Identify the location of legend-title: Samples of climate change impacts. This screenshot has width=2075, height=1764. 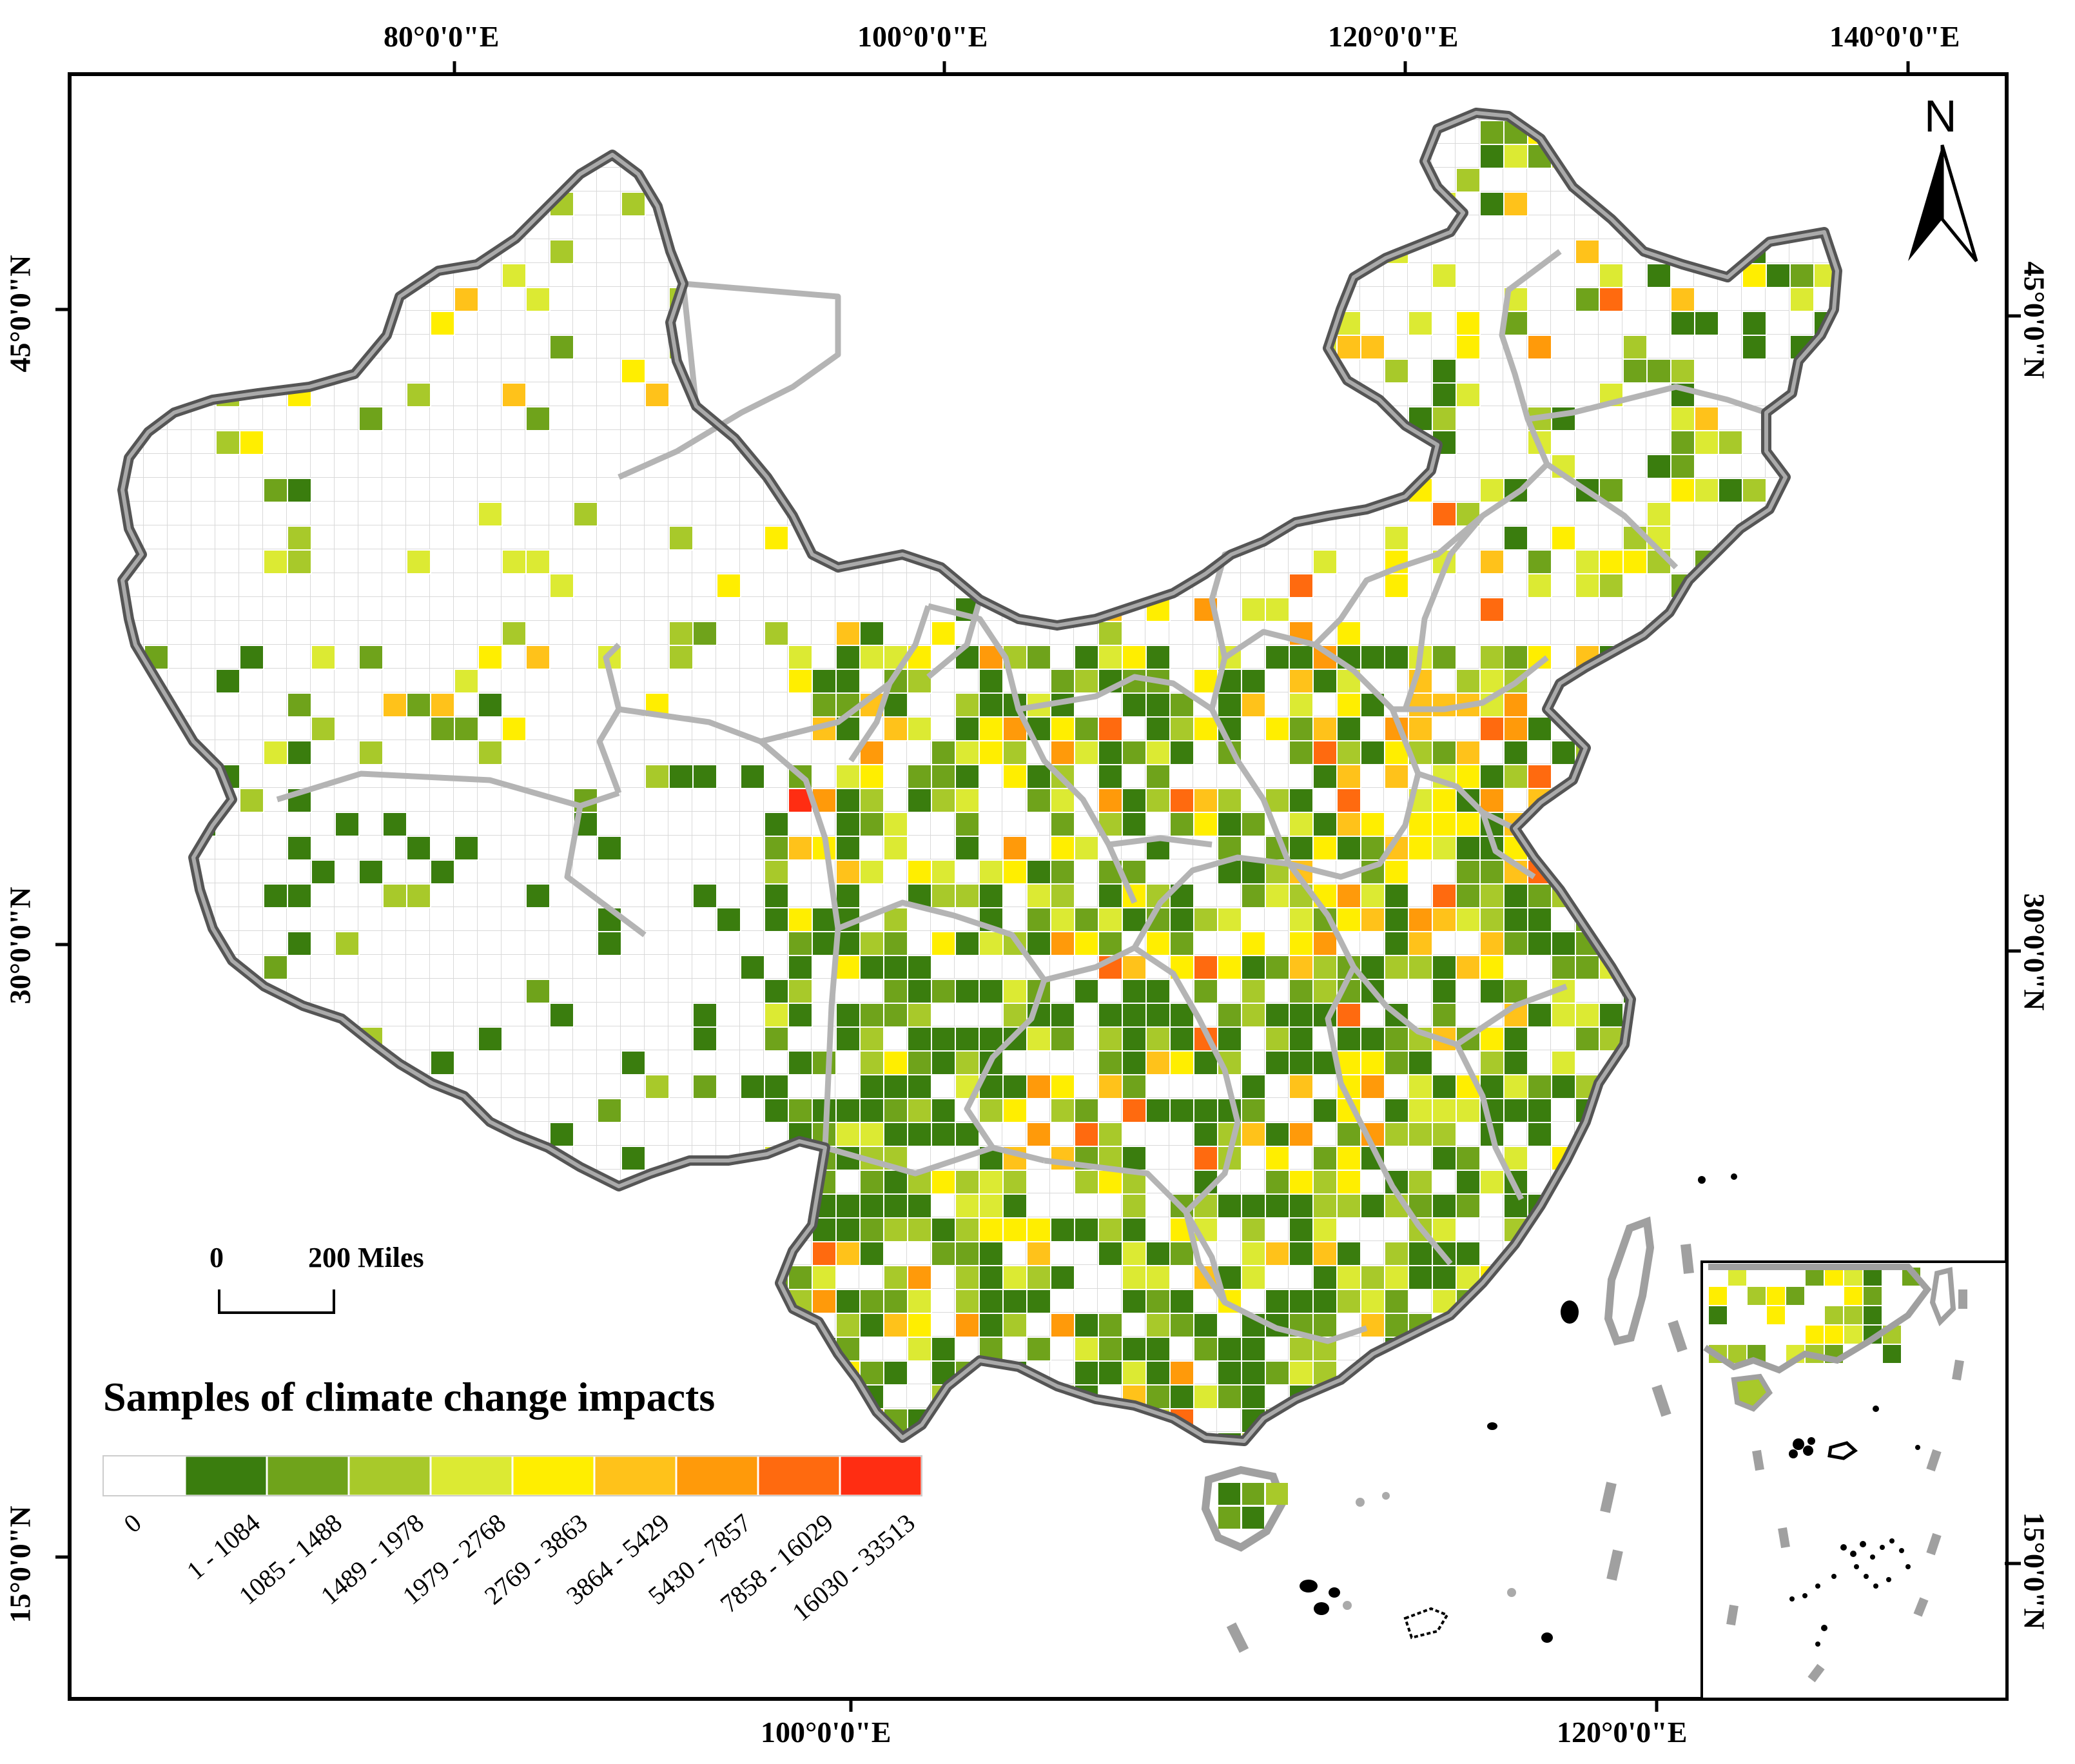
(409, 1397).